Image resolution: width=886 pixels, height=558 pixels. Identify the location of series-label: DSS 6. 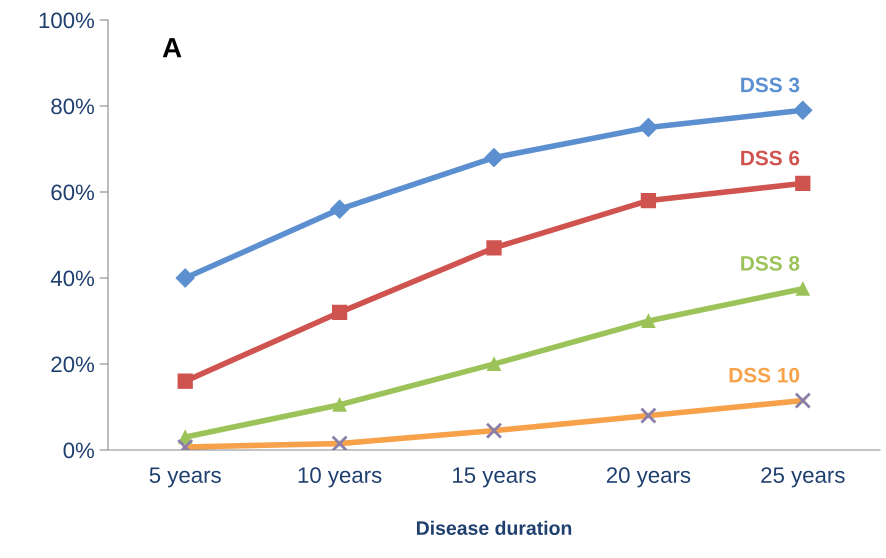
(770, 158).